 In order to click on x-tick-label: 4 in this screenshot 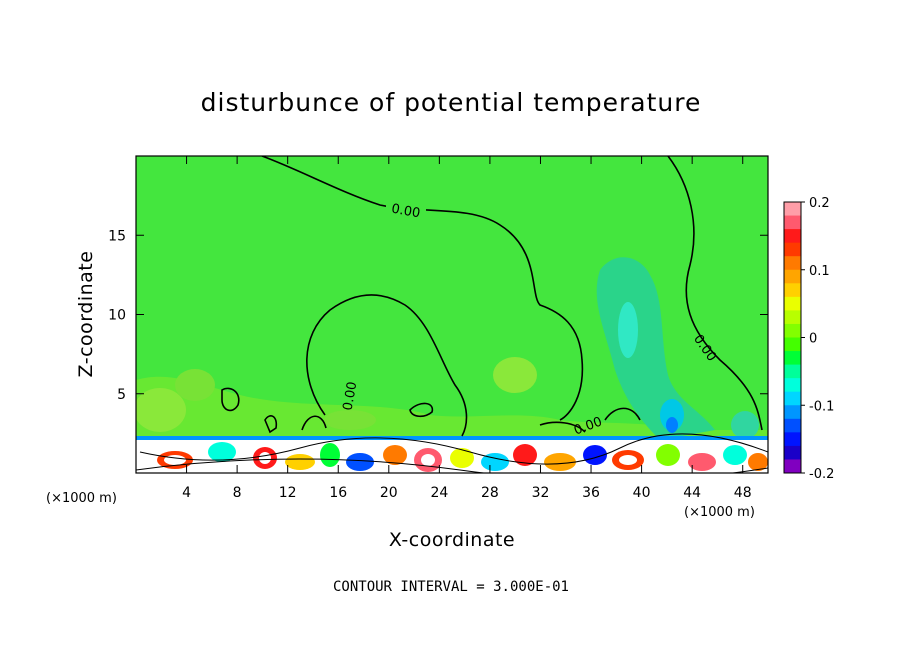, I will do `click(186, 493)`.